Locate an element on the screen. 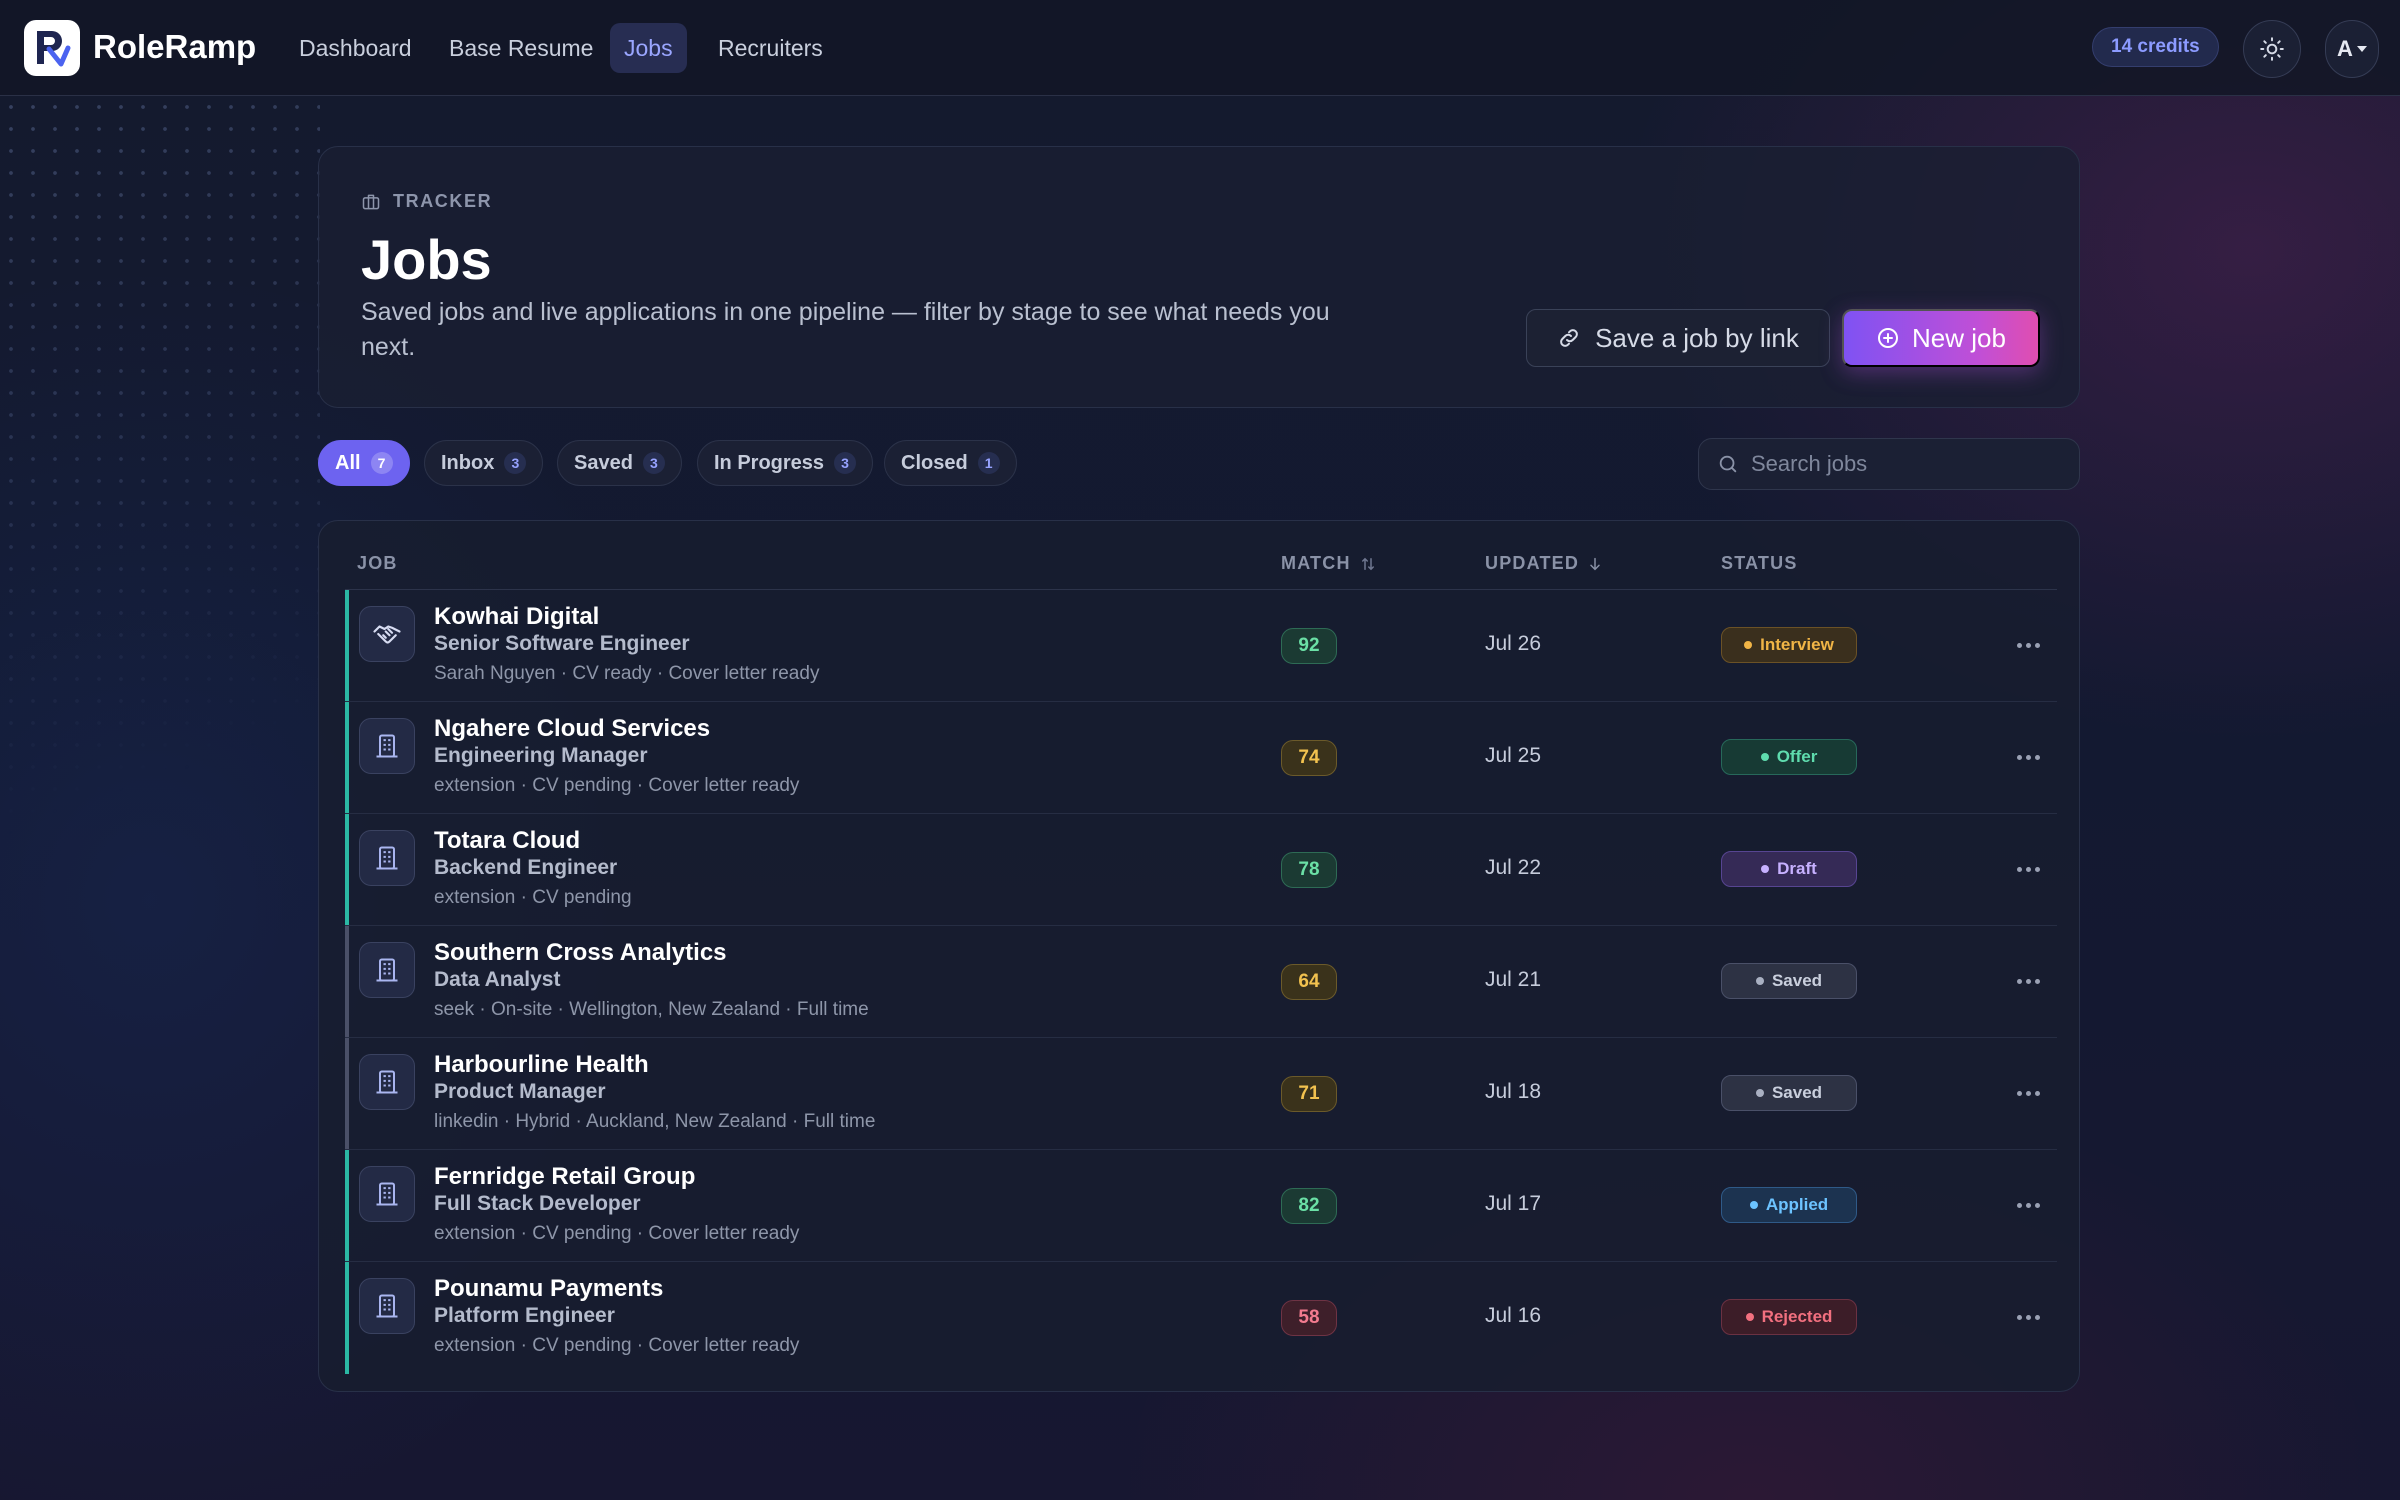 The image size is (2400, 1500). filter-inbox: Inbox 3 is located at coordinates (484, 463).